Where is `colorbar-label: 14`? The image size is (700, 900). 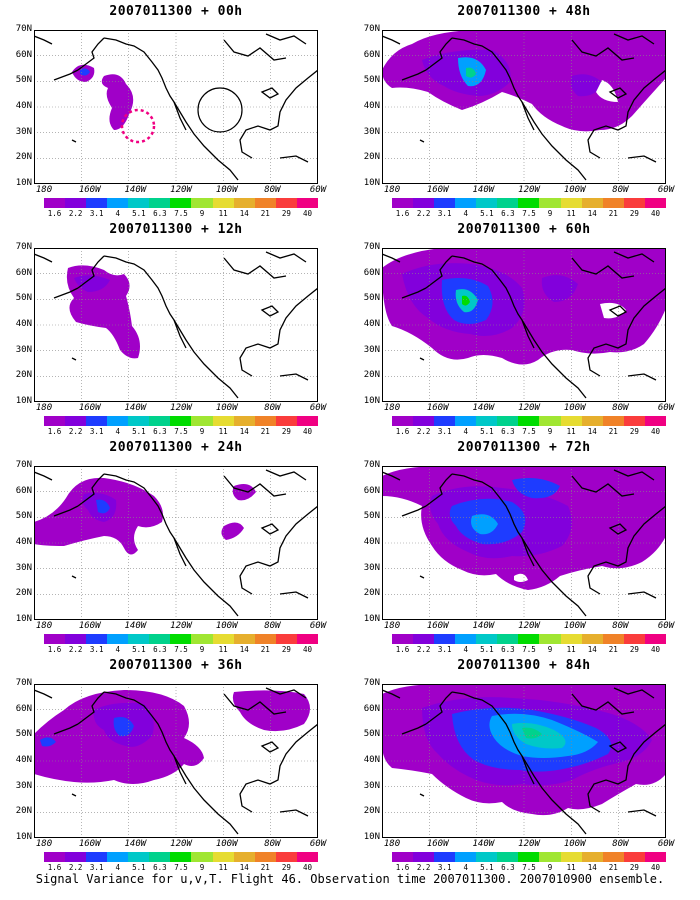
colorbar-label: 14 is located at coordinates (592, 649).